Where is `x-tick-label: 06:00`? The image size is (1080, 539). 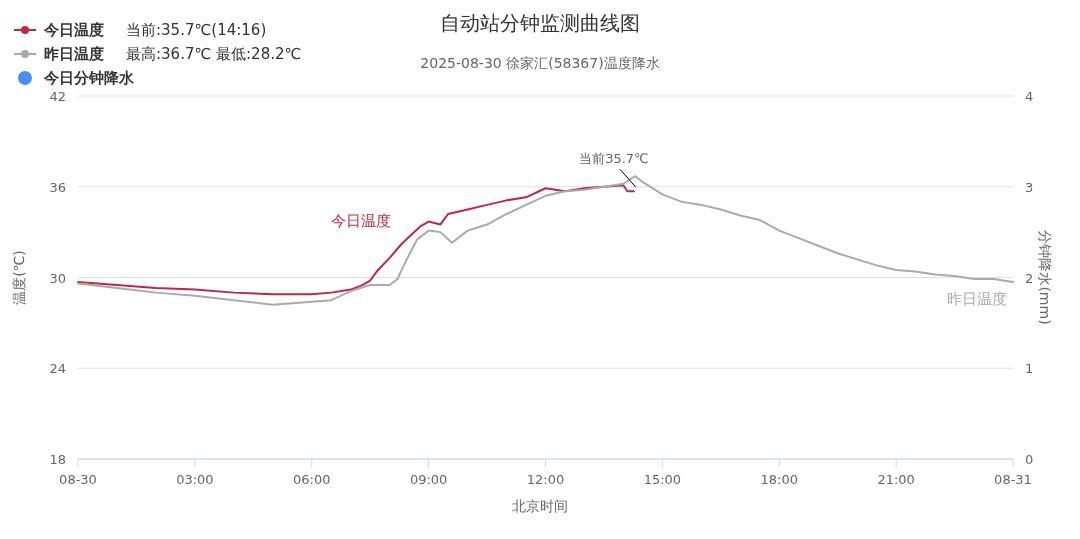 x-tick-label: 06:00 is located at coordinates (312, 479).